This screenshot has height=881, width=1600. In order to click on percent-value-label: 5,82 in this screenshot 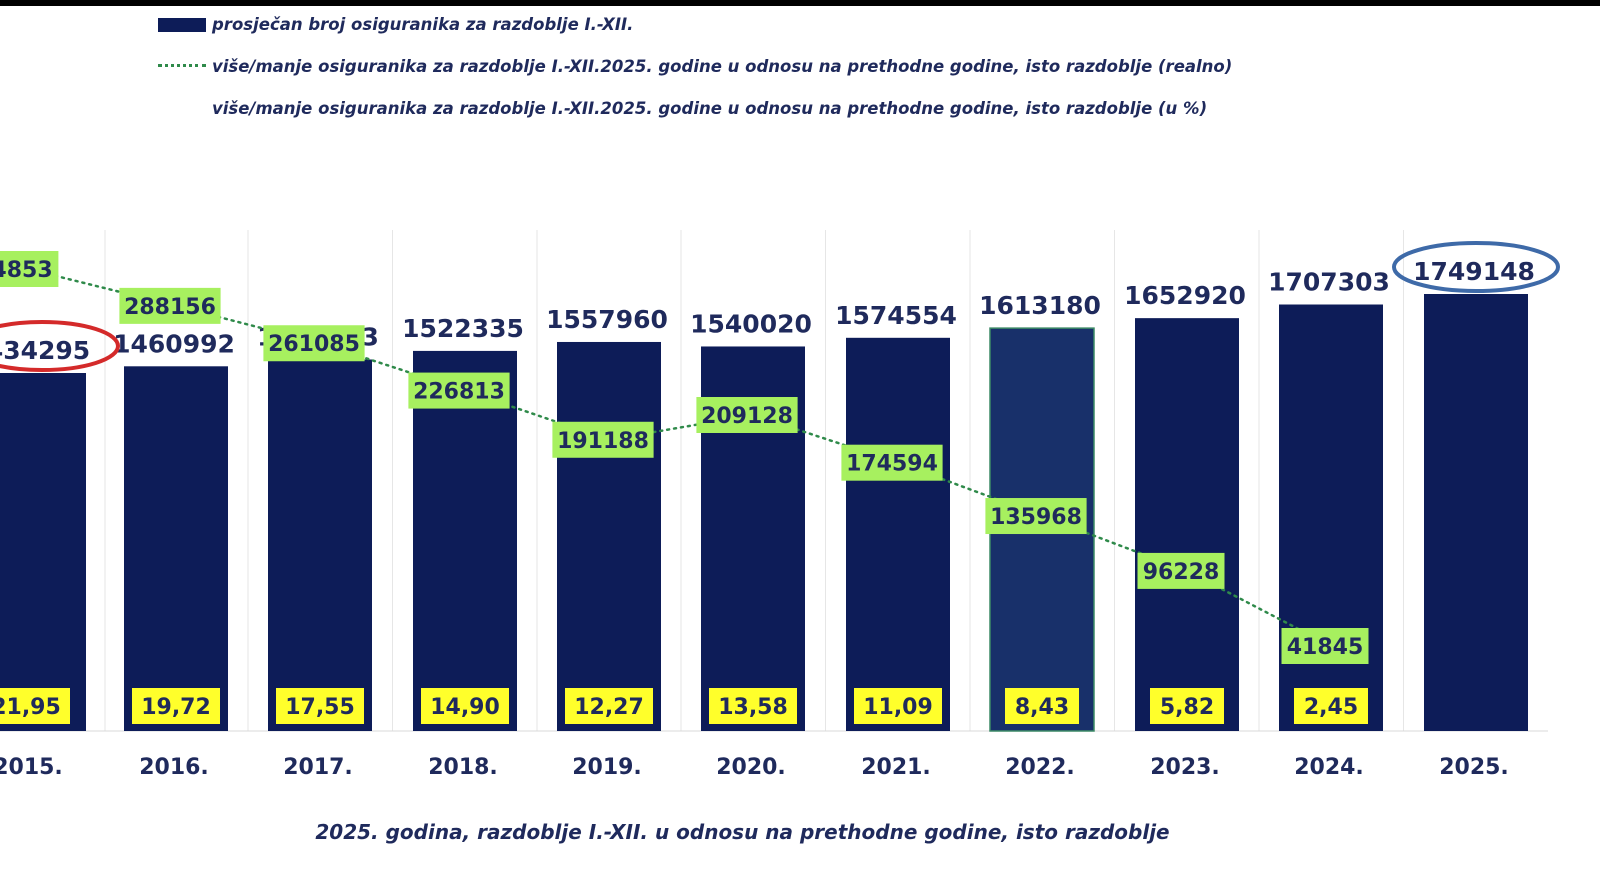, I will do `click(1187, 707)`.